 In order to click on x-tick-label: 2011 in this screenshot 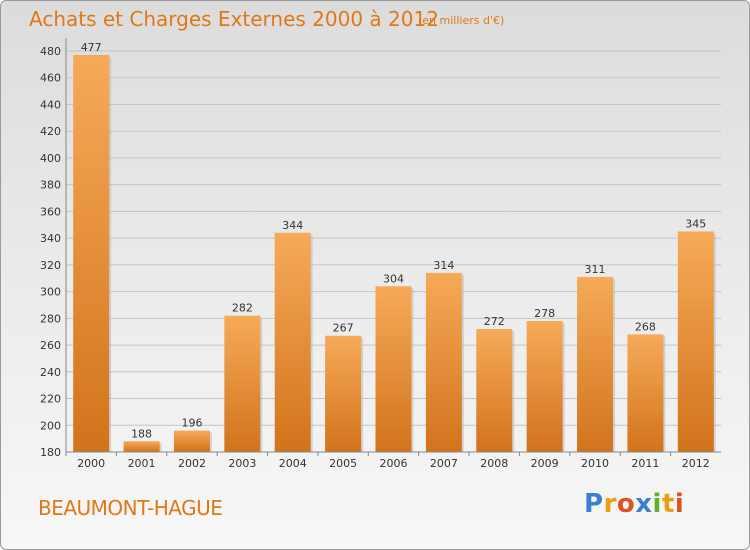, I will do `click(645, 463)`.